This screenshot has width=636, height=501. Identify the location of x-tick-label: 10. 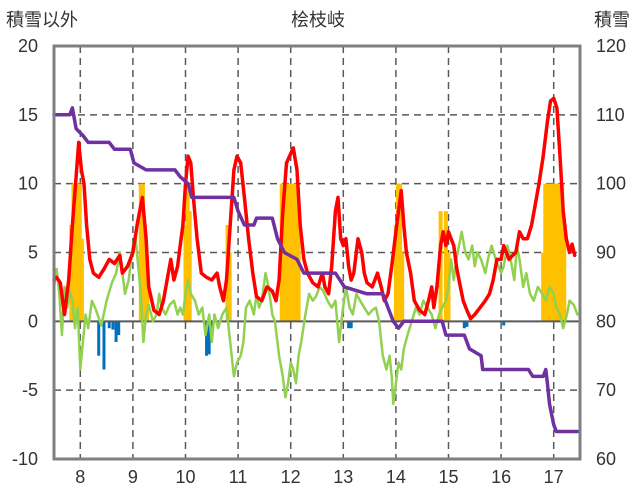
(185, 477).